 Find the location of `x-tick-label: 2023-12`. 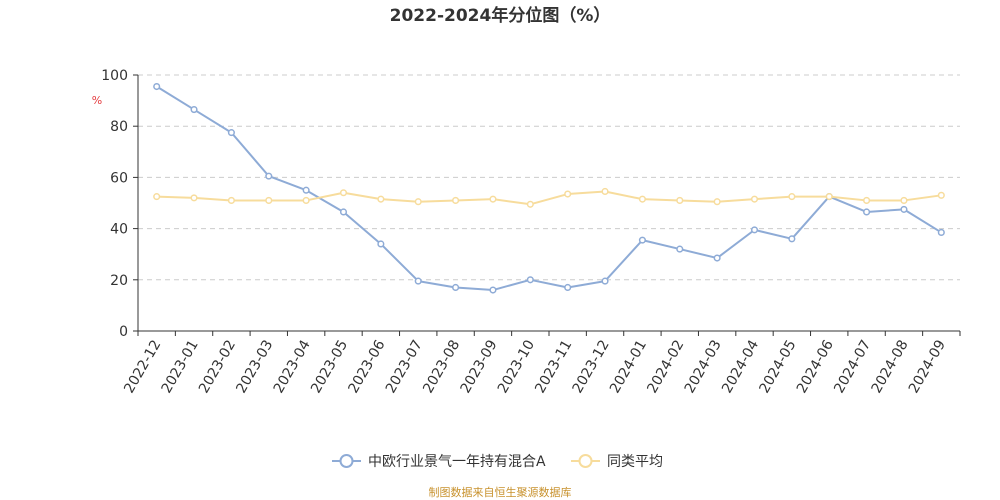

x-tick-label: 2023-12 is located at coordinates (591, 366).